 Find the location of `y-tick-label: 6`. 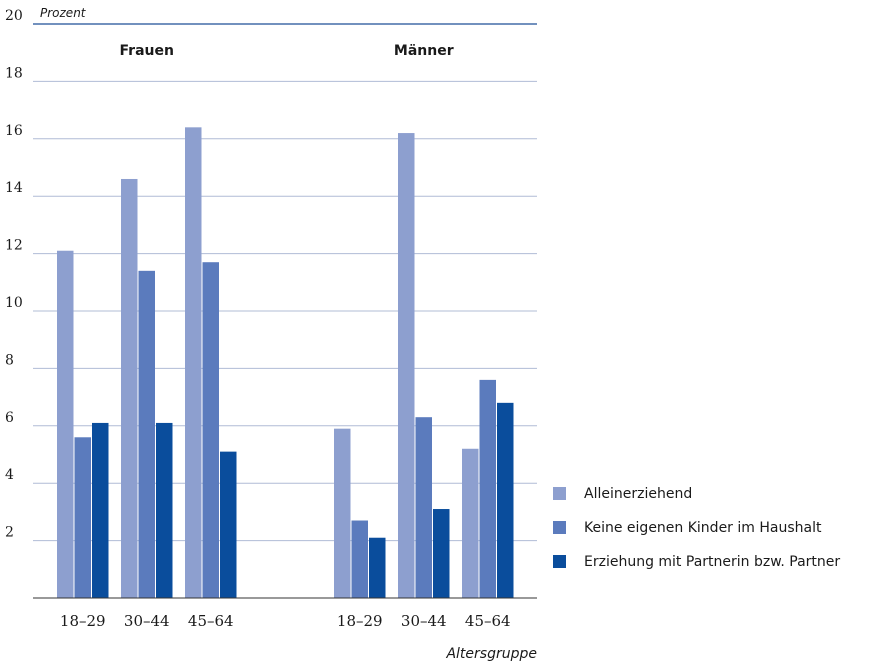

y-tick-label: 6 is located at coordinates (9, 418).